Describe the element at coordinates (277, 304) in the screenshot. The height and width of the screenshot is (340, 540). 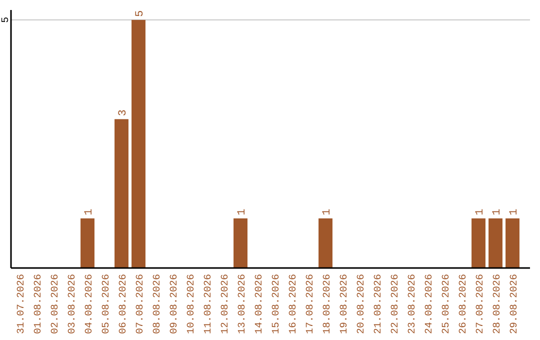
I see `x-tick-label: 15.08.2026` at that location.